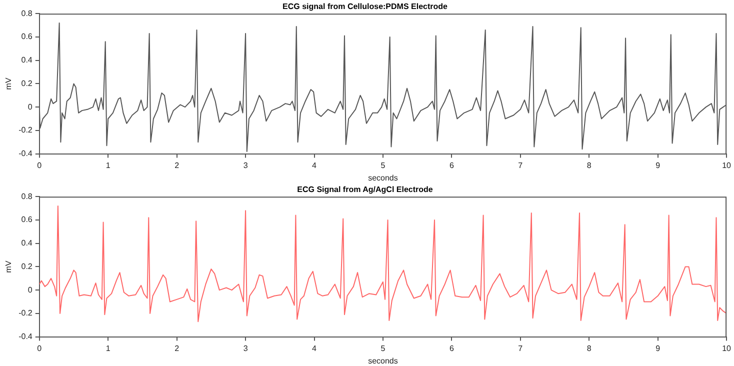 Image resolution: width=734 pixels, height=366 pixels. I want to click on chart-title: ECG Signal from Ag/AgCl Electrode, so click(365, 189).